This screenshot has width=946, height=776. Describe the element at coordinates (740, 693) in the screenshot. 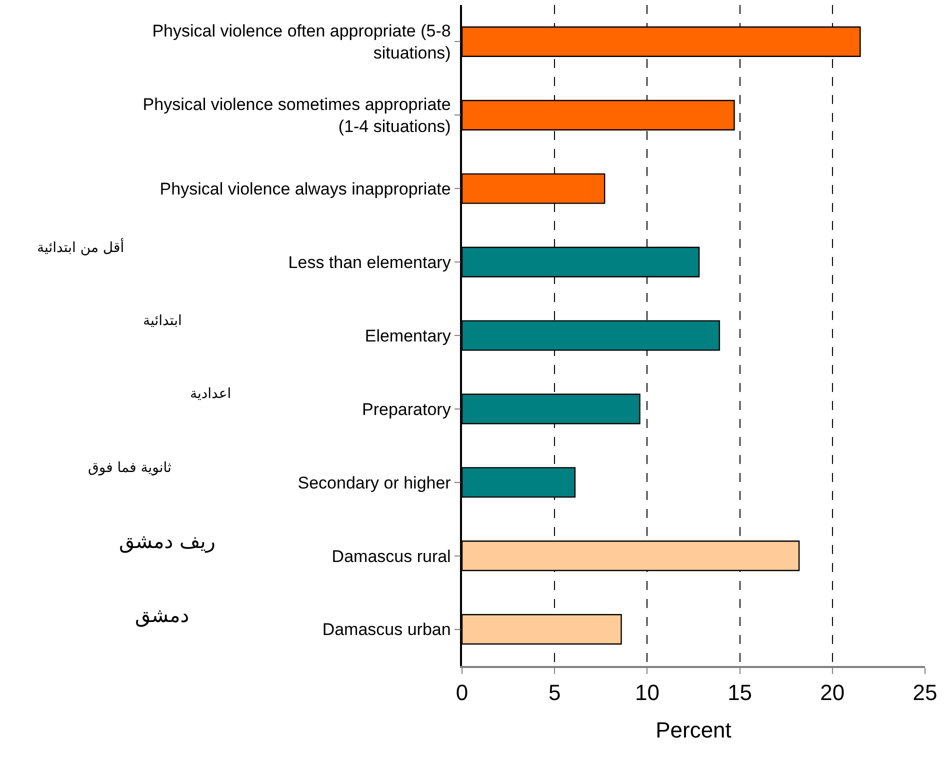

I see `x-tick-label: 15` at that location.